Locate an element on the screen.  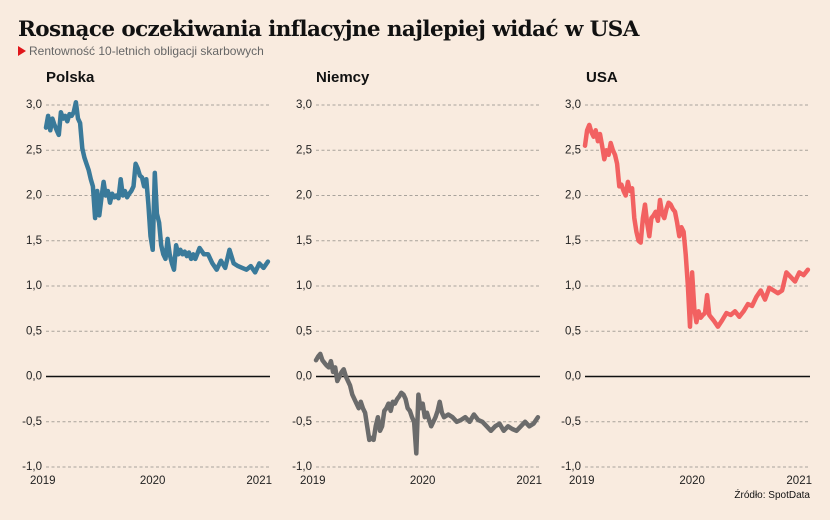
panel-title: USA is located at coordinates (602, 77).